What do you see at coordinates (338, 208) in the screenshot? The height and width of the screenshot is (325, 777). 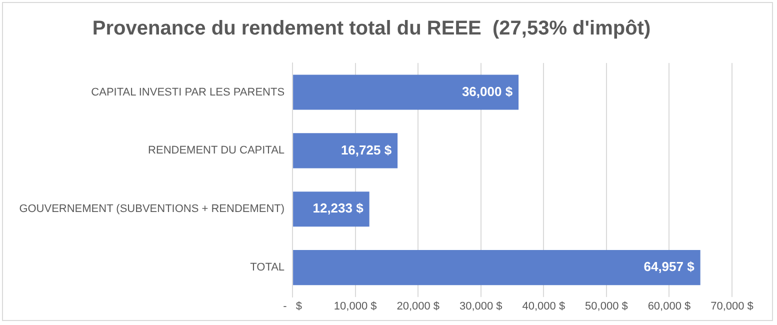 I see `data-label: 12,233 $` at bounding box center [338, 208].